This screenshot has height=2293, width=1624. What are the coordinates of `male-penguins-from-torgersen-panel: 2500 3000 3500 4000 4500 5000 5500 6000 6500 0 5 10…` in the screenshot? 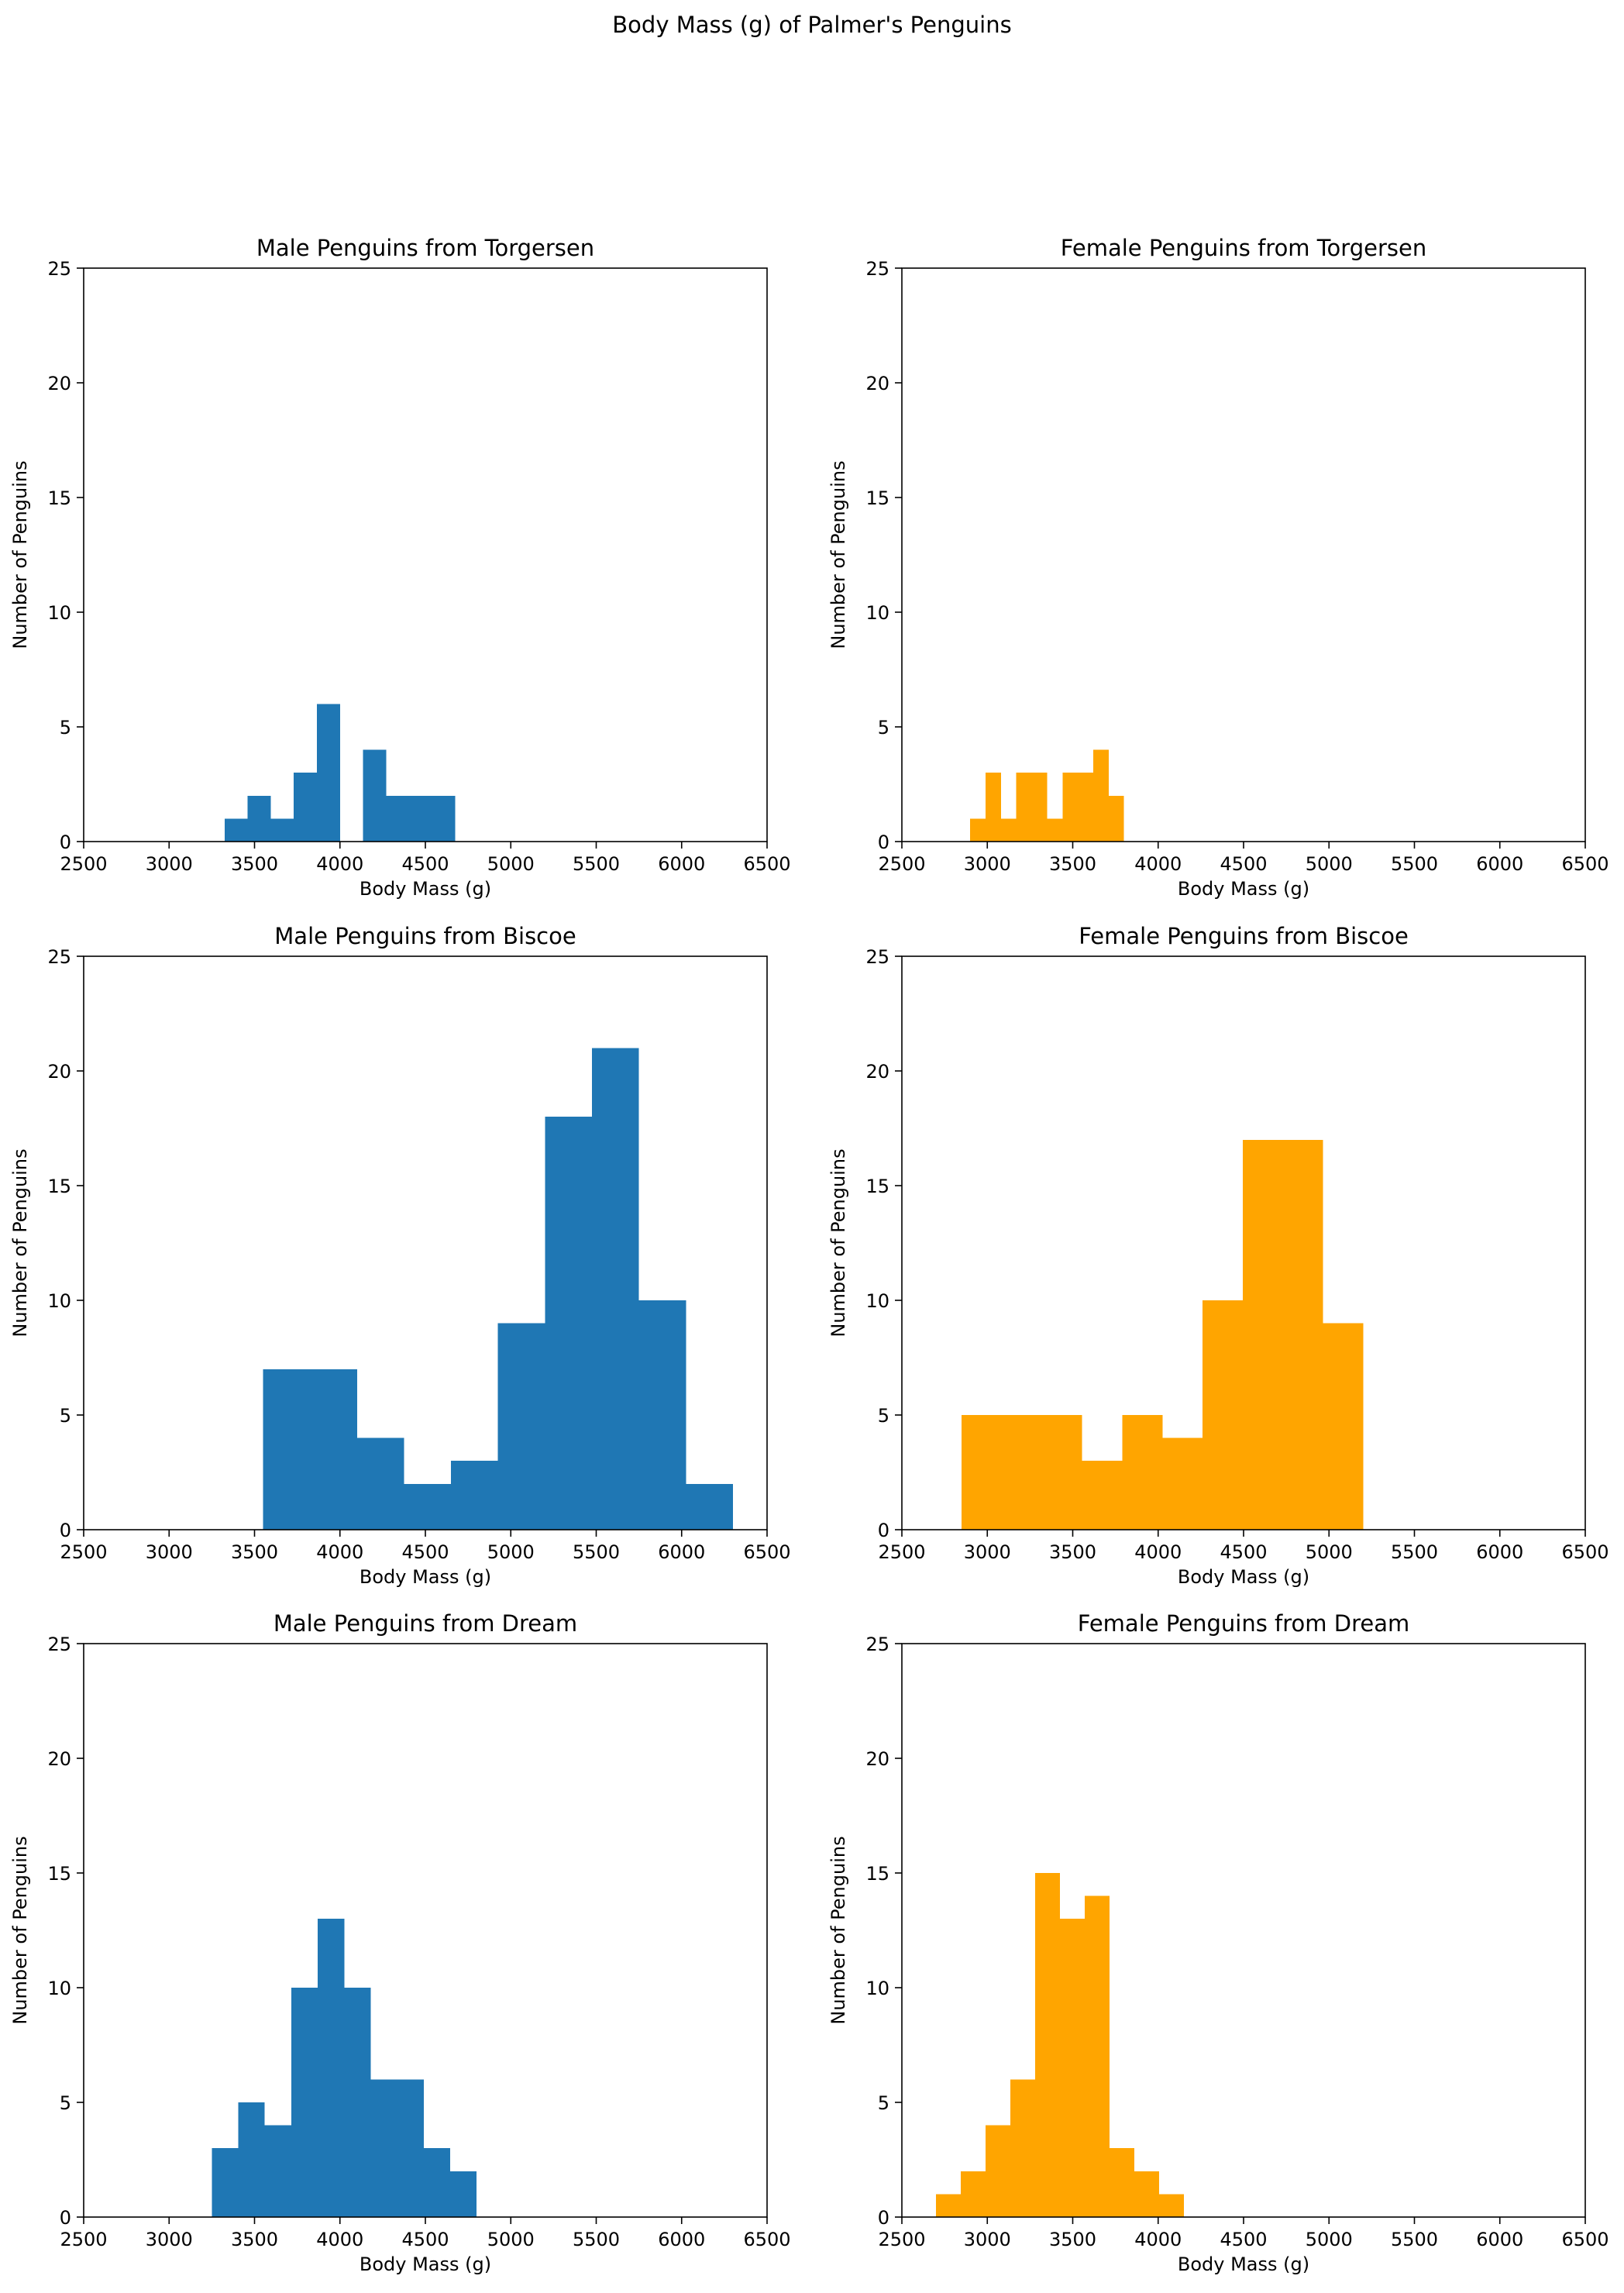 It's located at (400, 567).